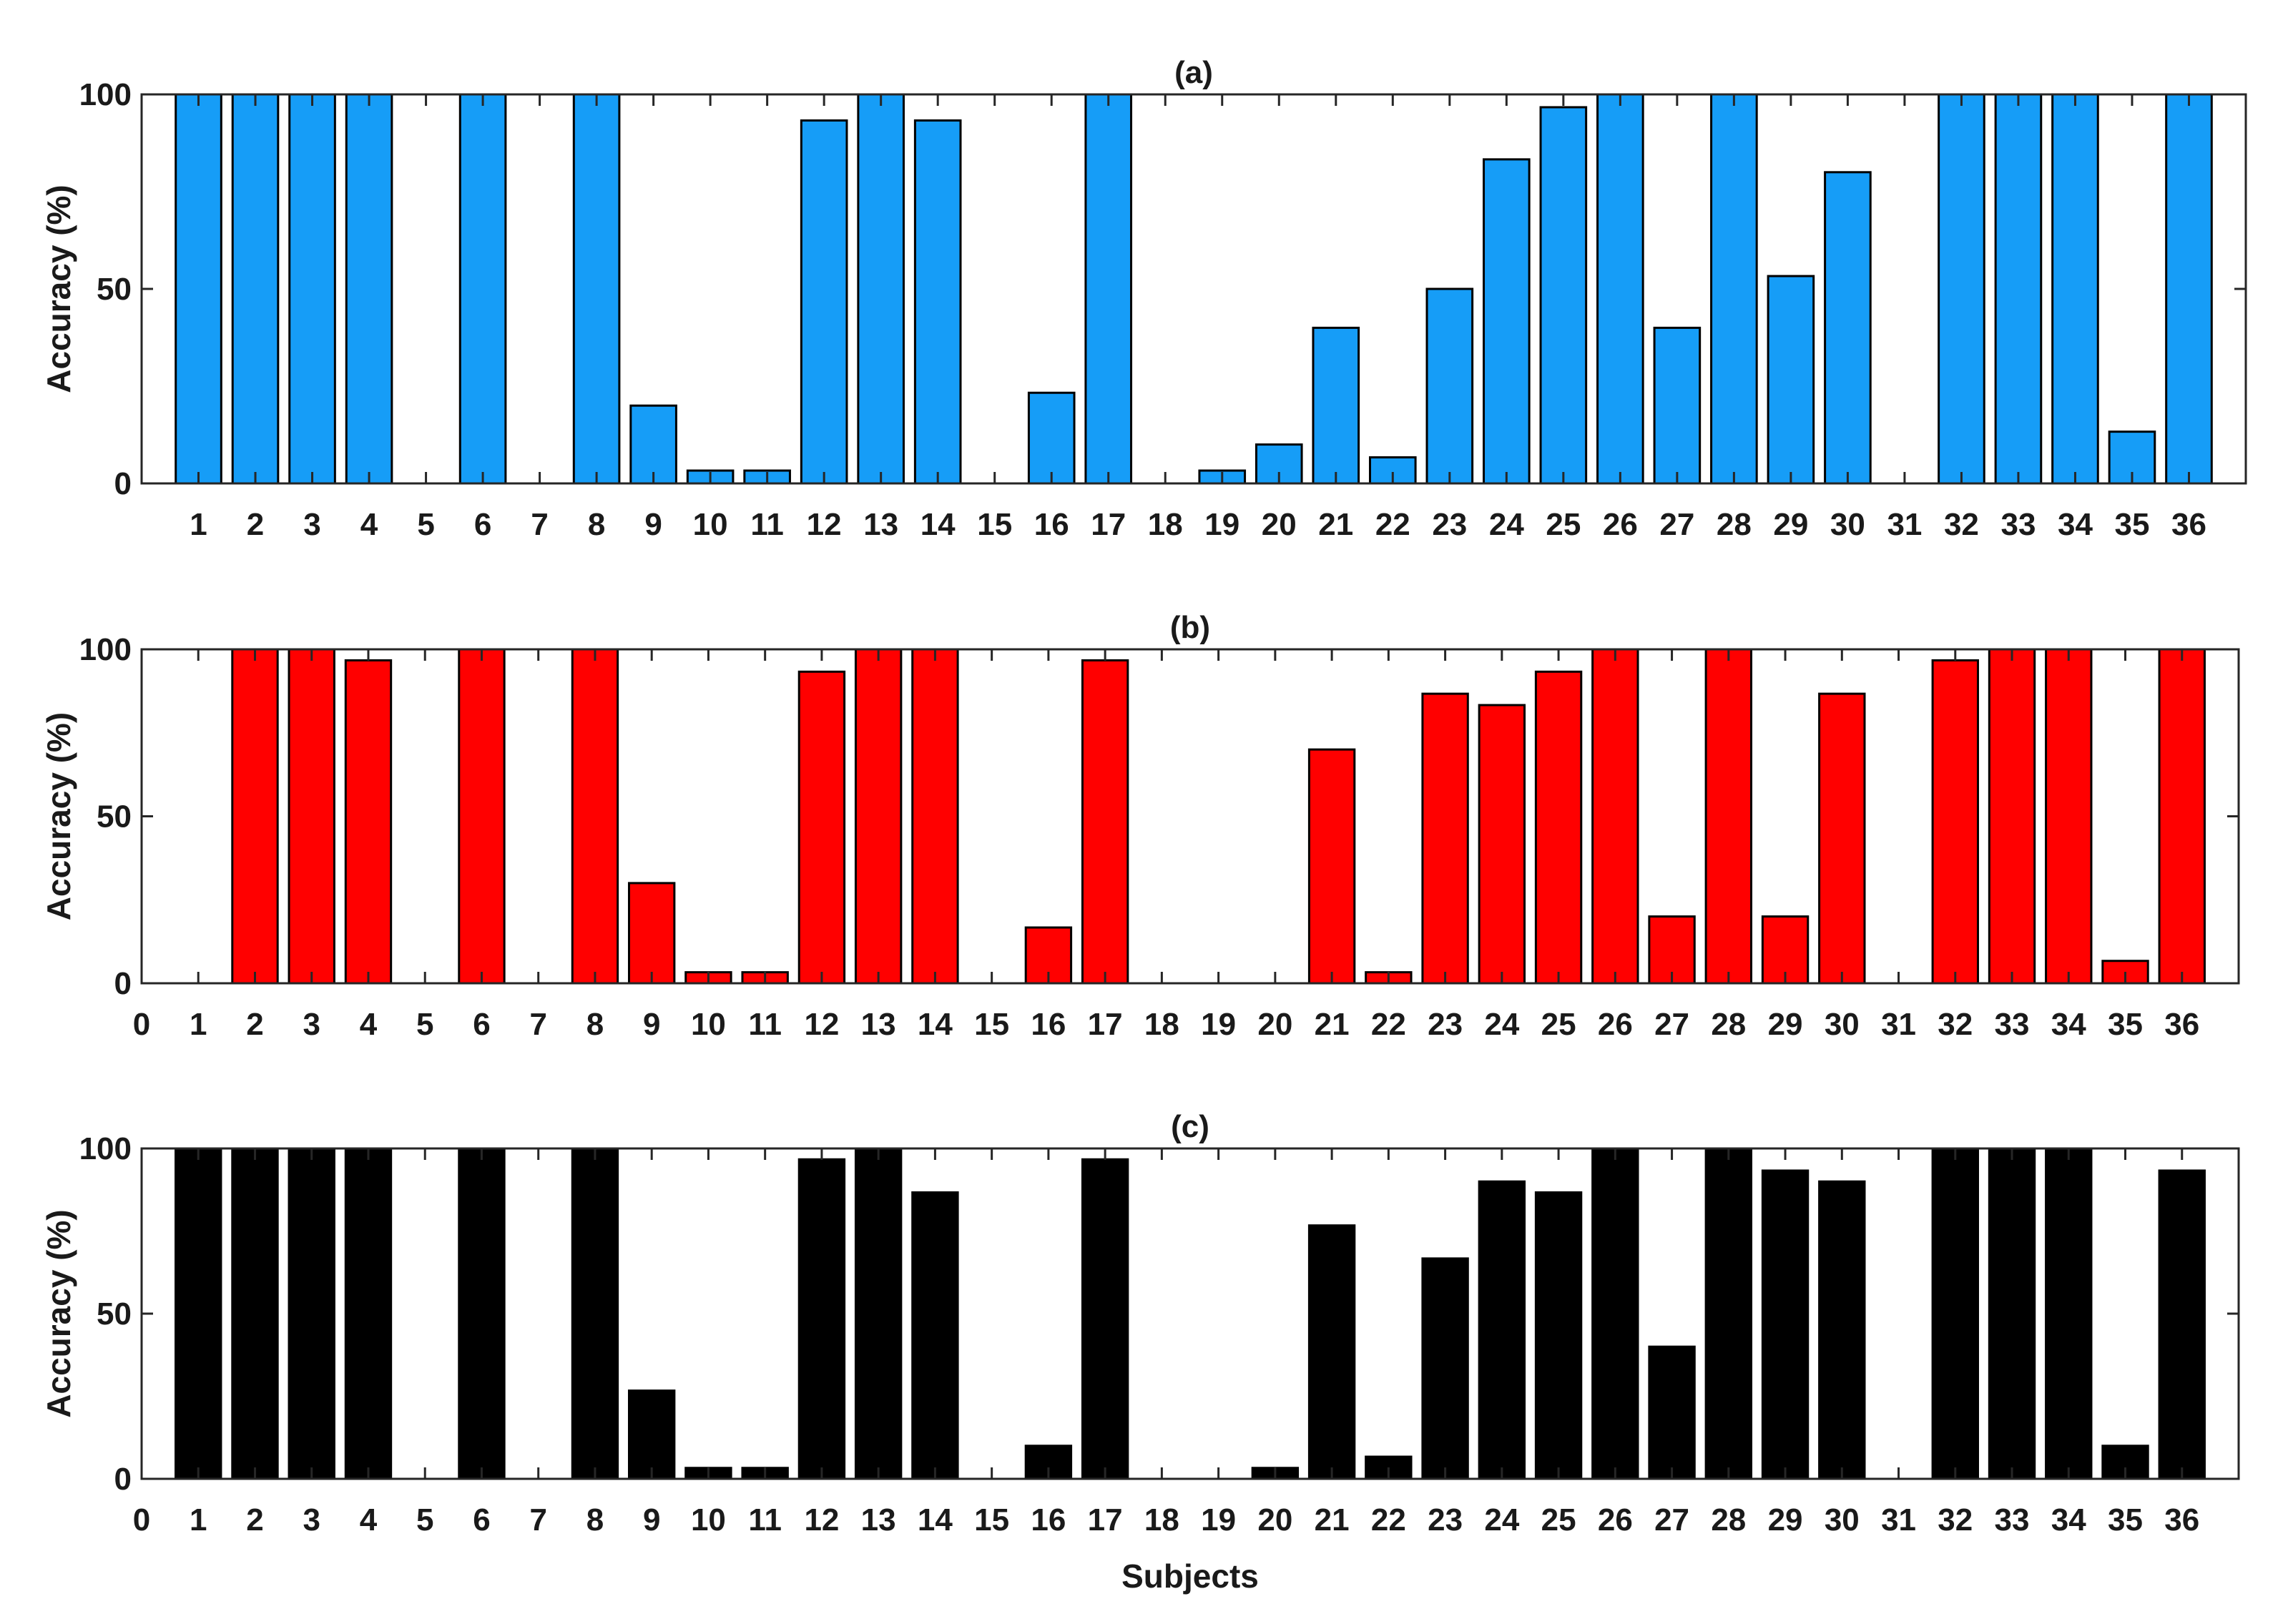  What do you see at coordinates (994, 524) in the screenshot?
I see `x-tick-label: 15` at bounding box center [994, 524].